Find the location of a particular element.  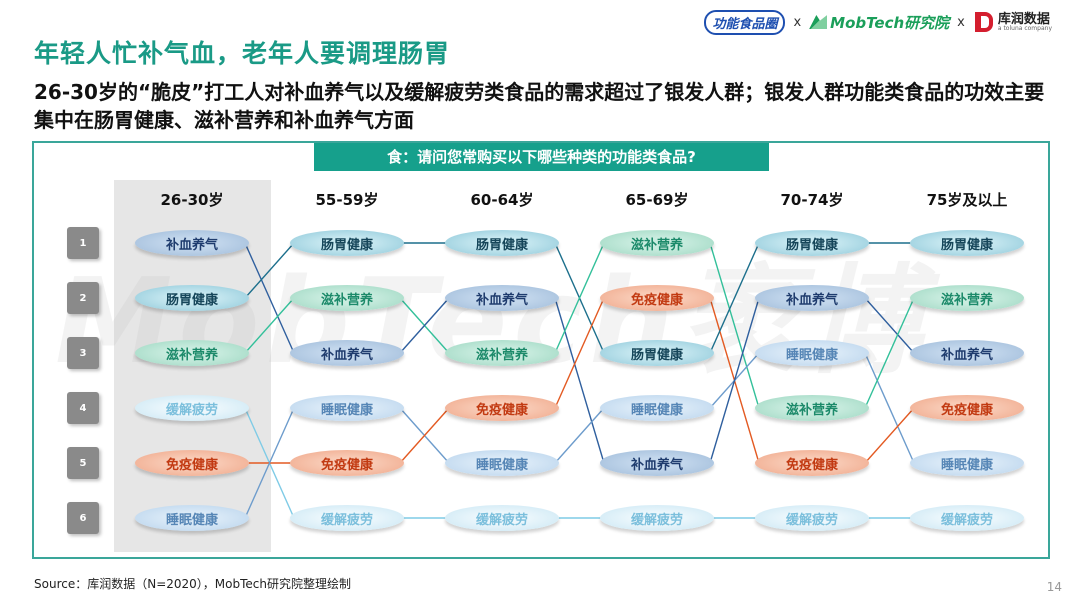

gongneng-logo: 功能食品圈 is located at coordinates (745, 22).